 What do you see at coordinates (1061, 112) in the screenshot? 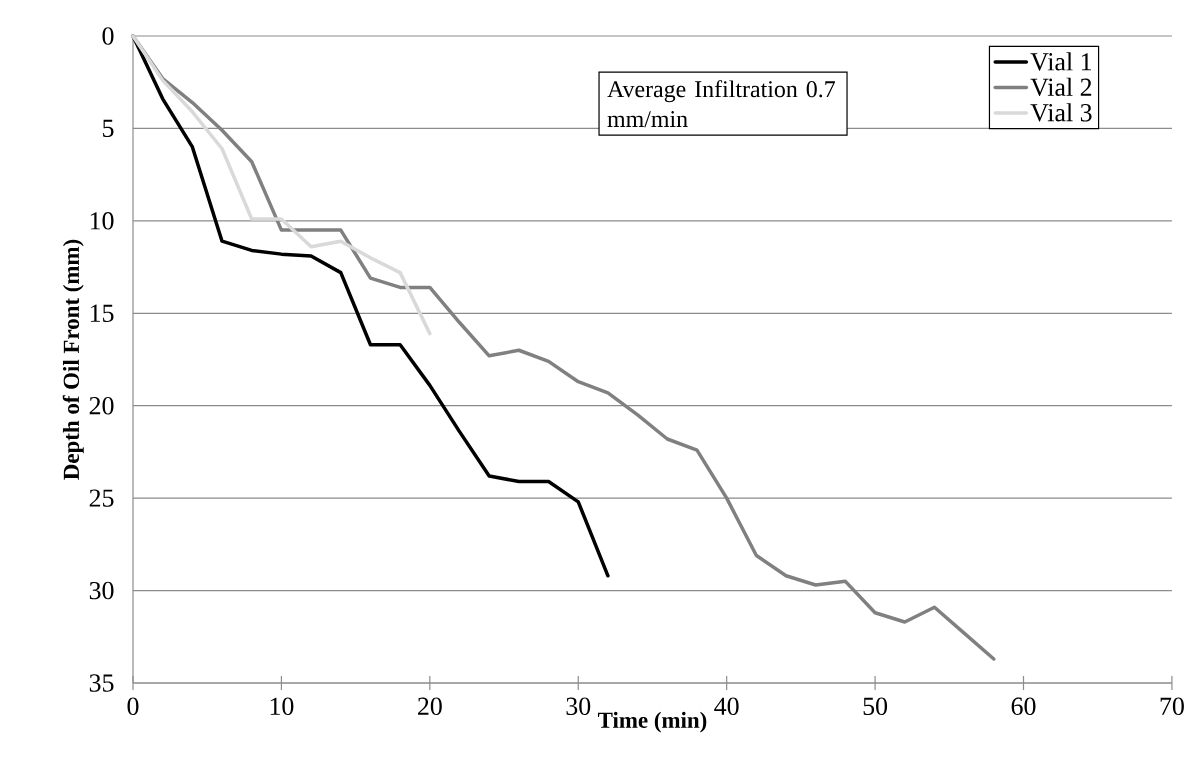
I see `legend-label: Vial 3` at bounding box center [1061, 112].